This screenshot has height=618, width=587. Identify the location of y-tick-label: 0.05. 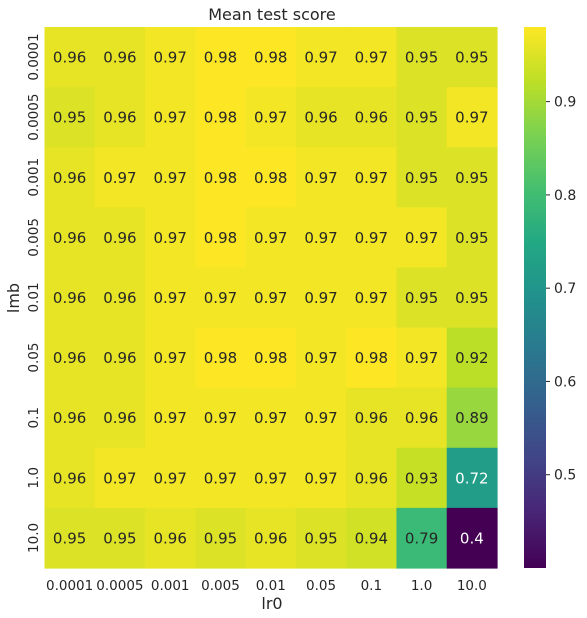
(34, 358).